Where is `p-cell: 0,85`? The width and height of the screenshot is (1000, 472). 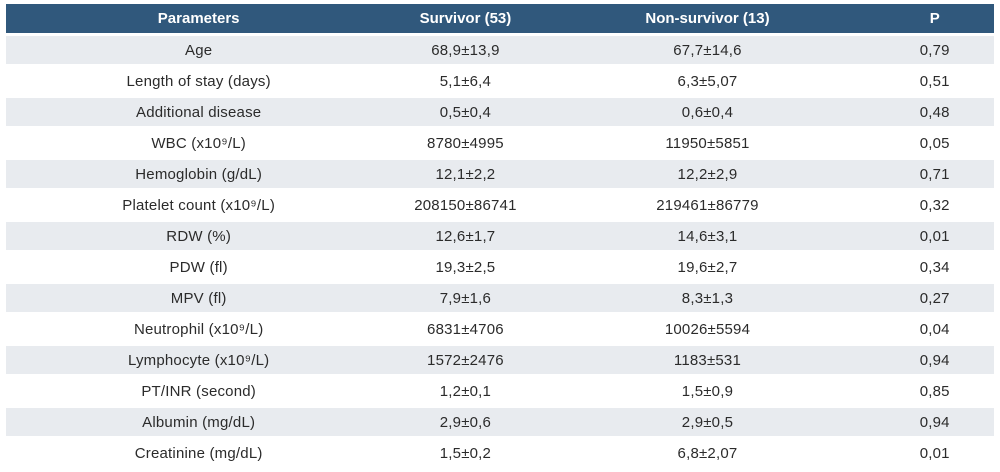
p-cell: 0,85 is located at coordinates (934, 391).